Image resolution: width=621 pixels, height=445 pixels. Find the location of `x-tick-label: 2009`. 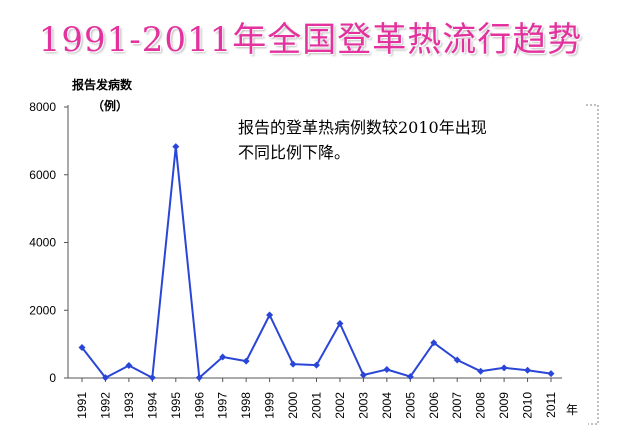

x-tick-label: 2009 is located at coordinates (504, 405).